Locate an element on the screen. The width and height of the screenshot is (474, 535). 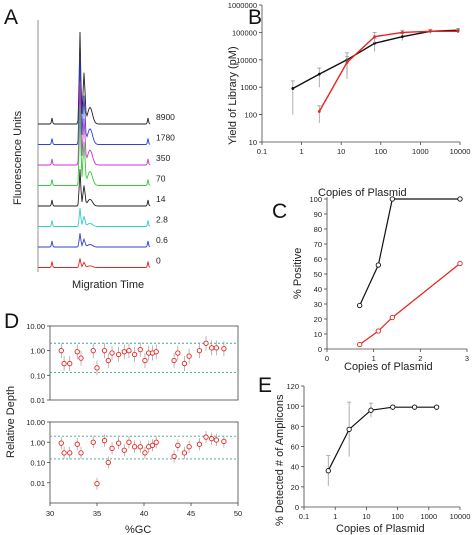
series-line-red is located at coordinates (388, 71).